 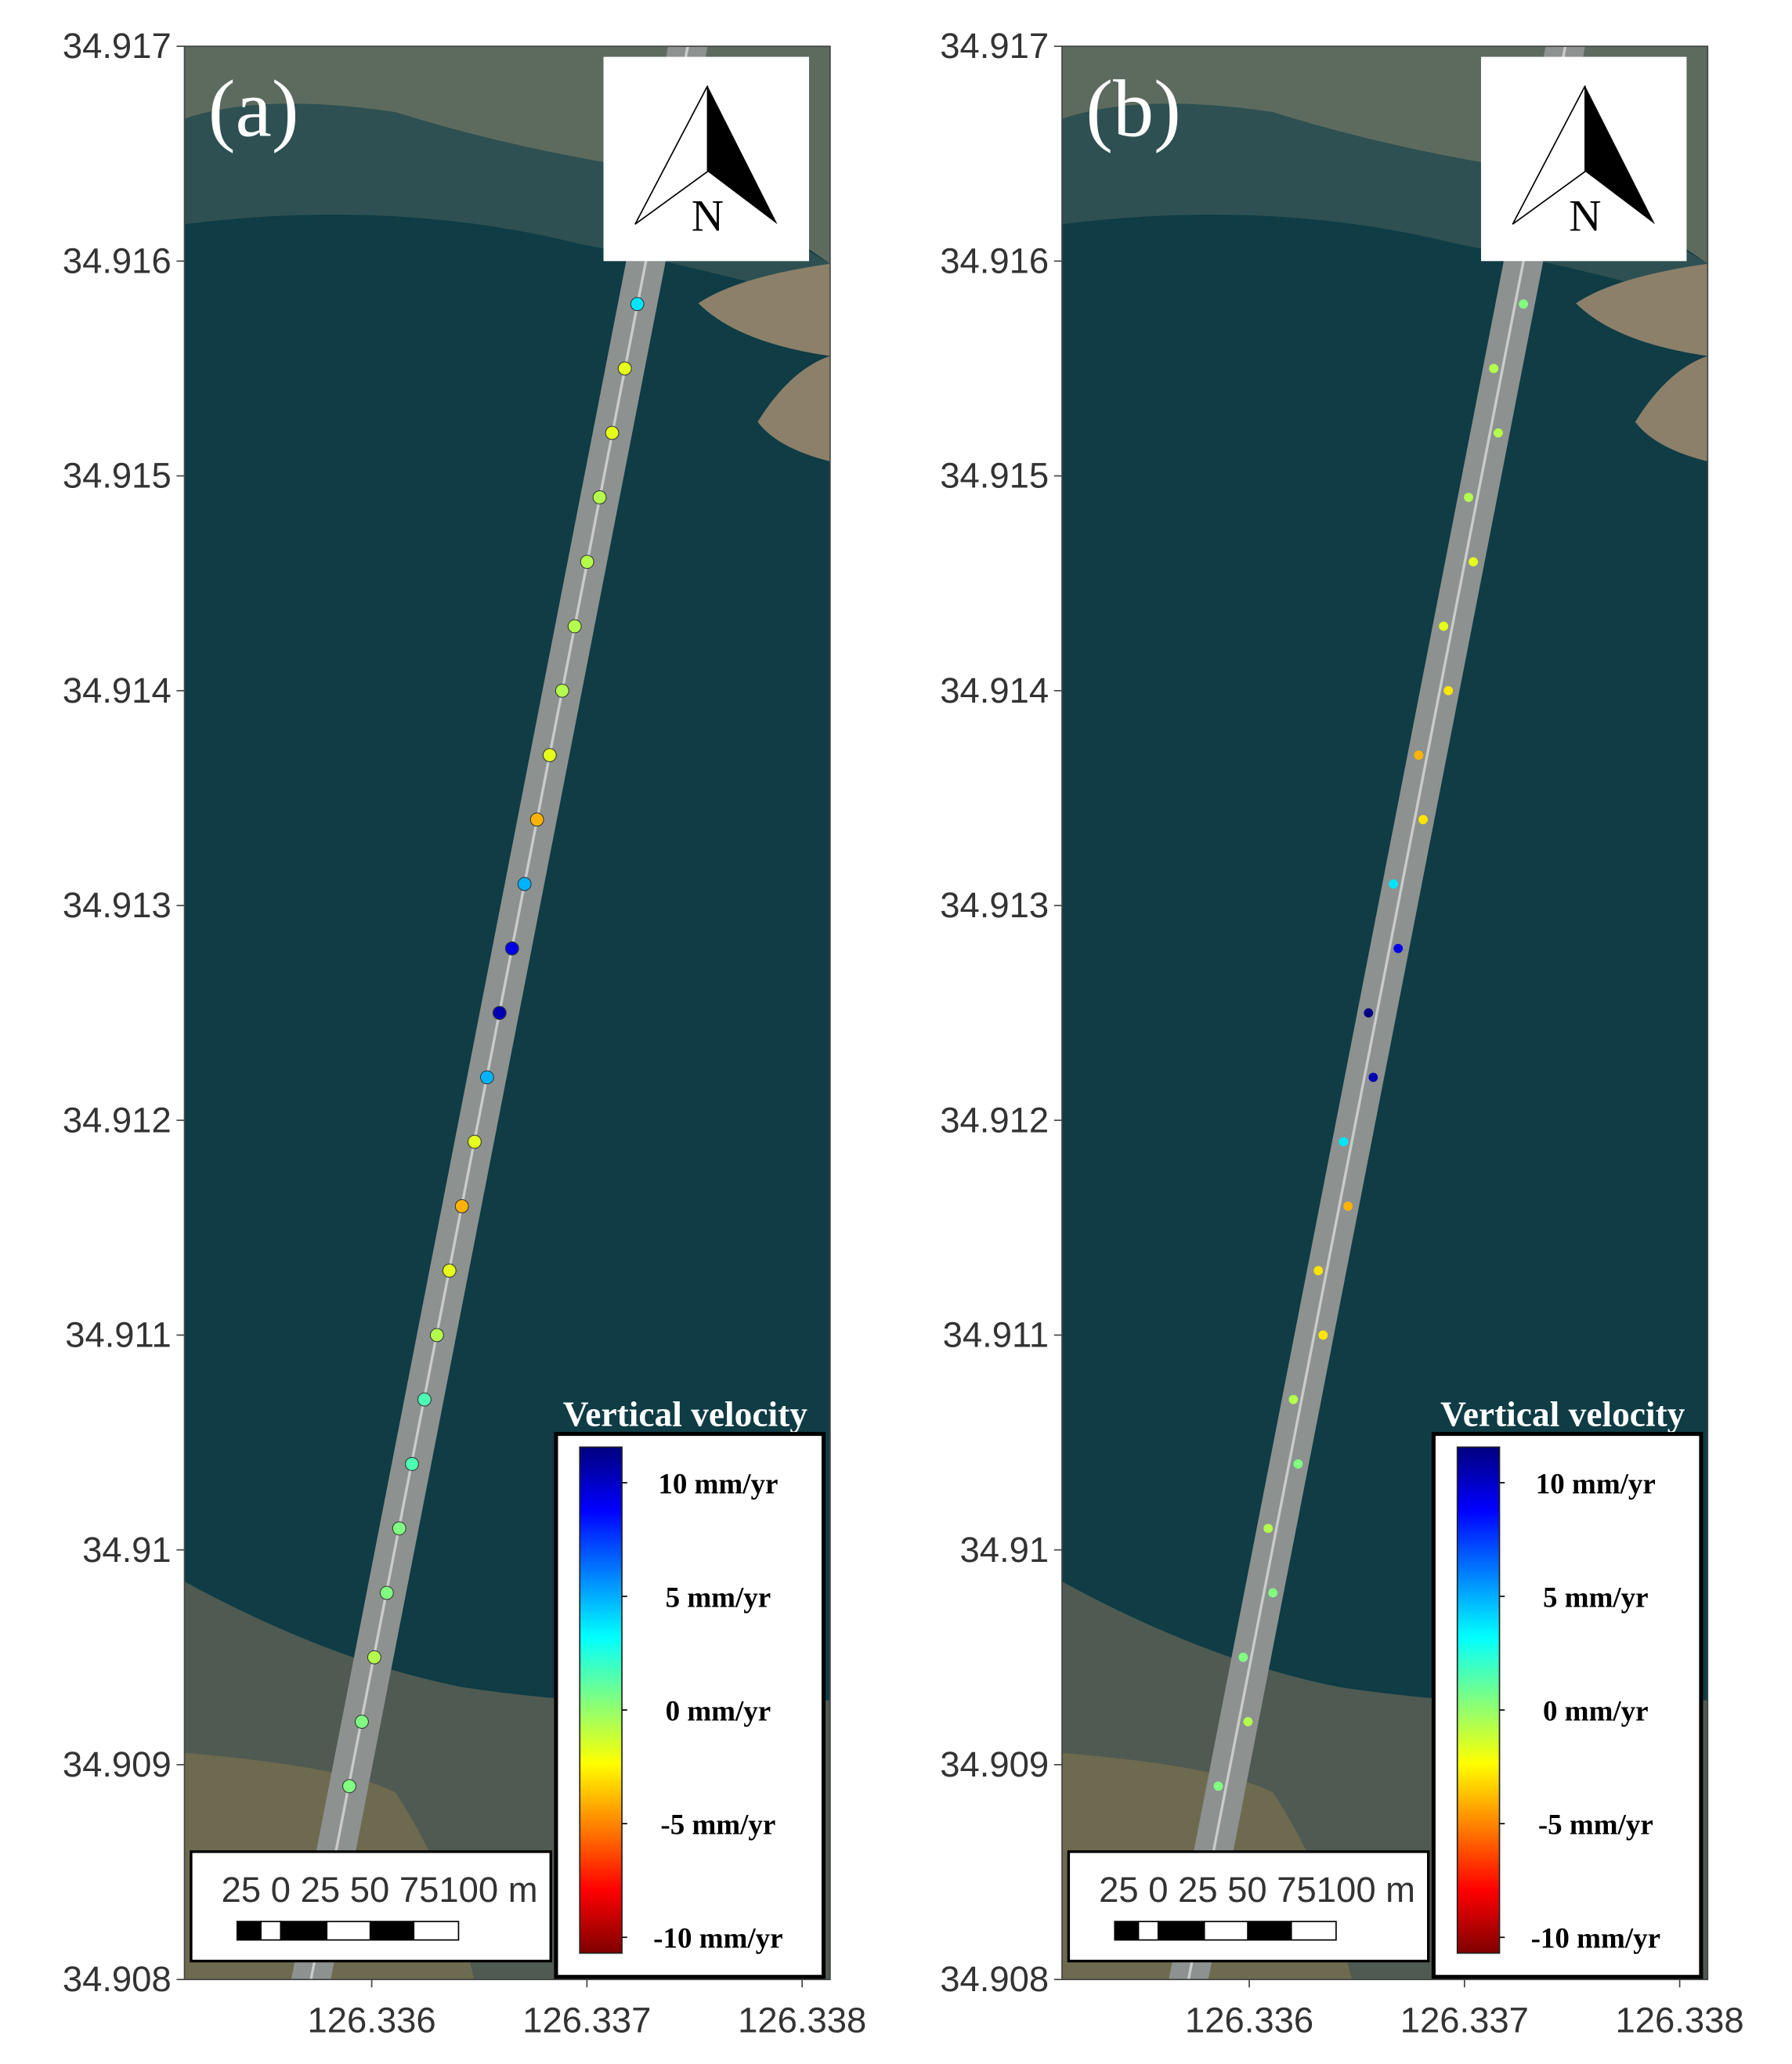 I want to click on colorbar-tick-label: -10 mm/yr, so click(x=717, y=1939).